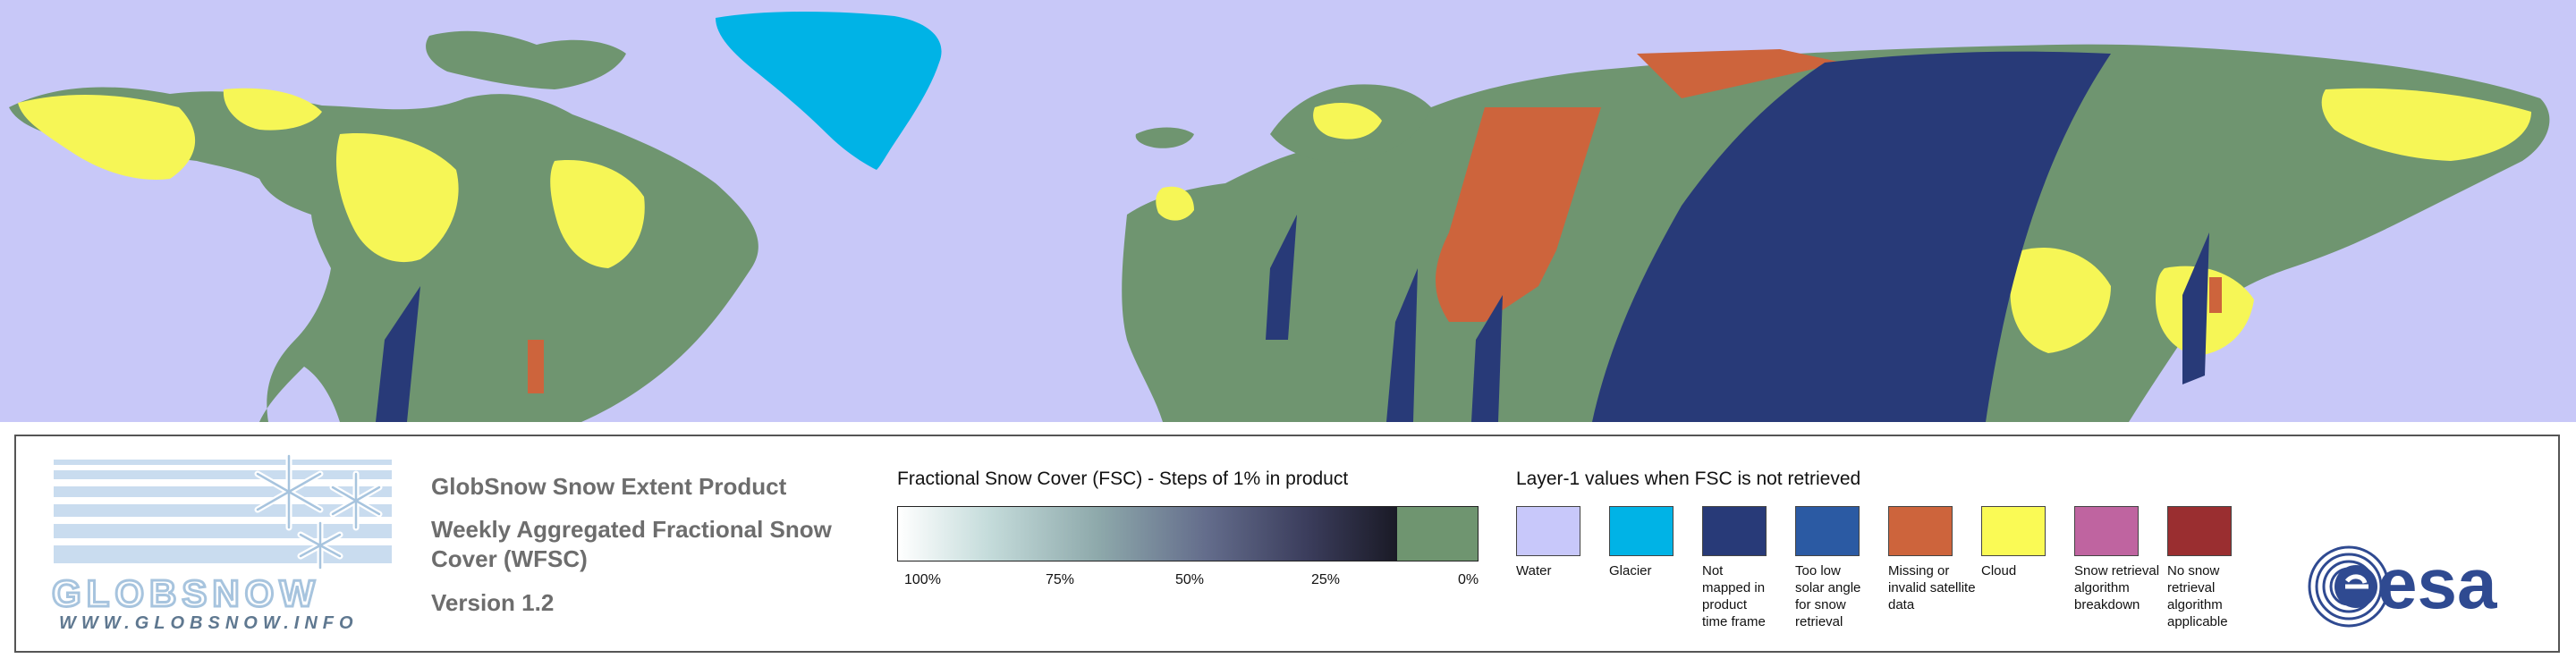  I want to click on na-cloud-east, so click(597, 214).